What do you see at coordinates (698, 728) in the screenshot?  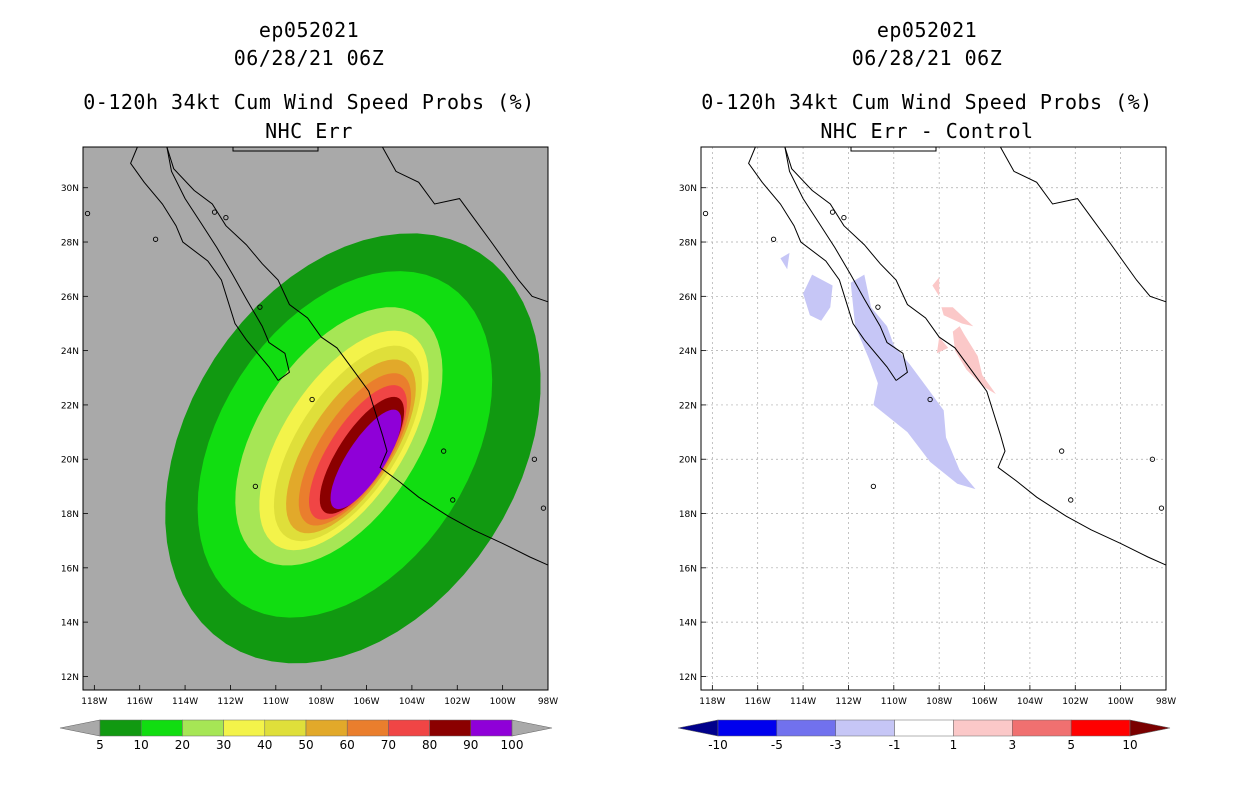 I see `right-colorbar-low-arrow` at bounding box center [698, 728].